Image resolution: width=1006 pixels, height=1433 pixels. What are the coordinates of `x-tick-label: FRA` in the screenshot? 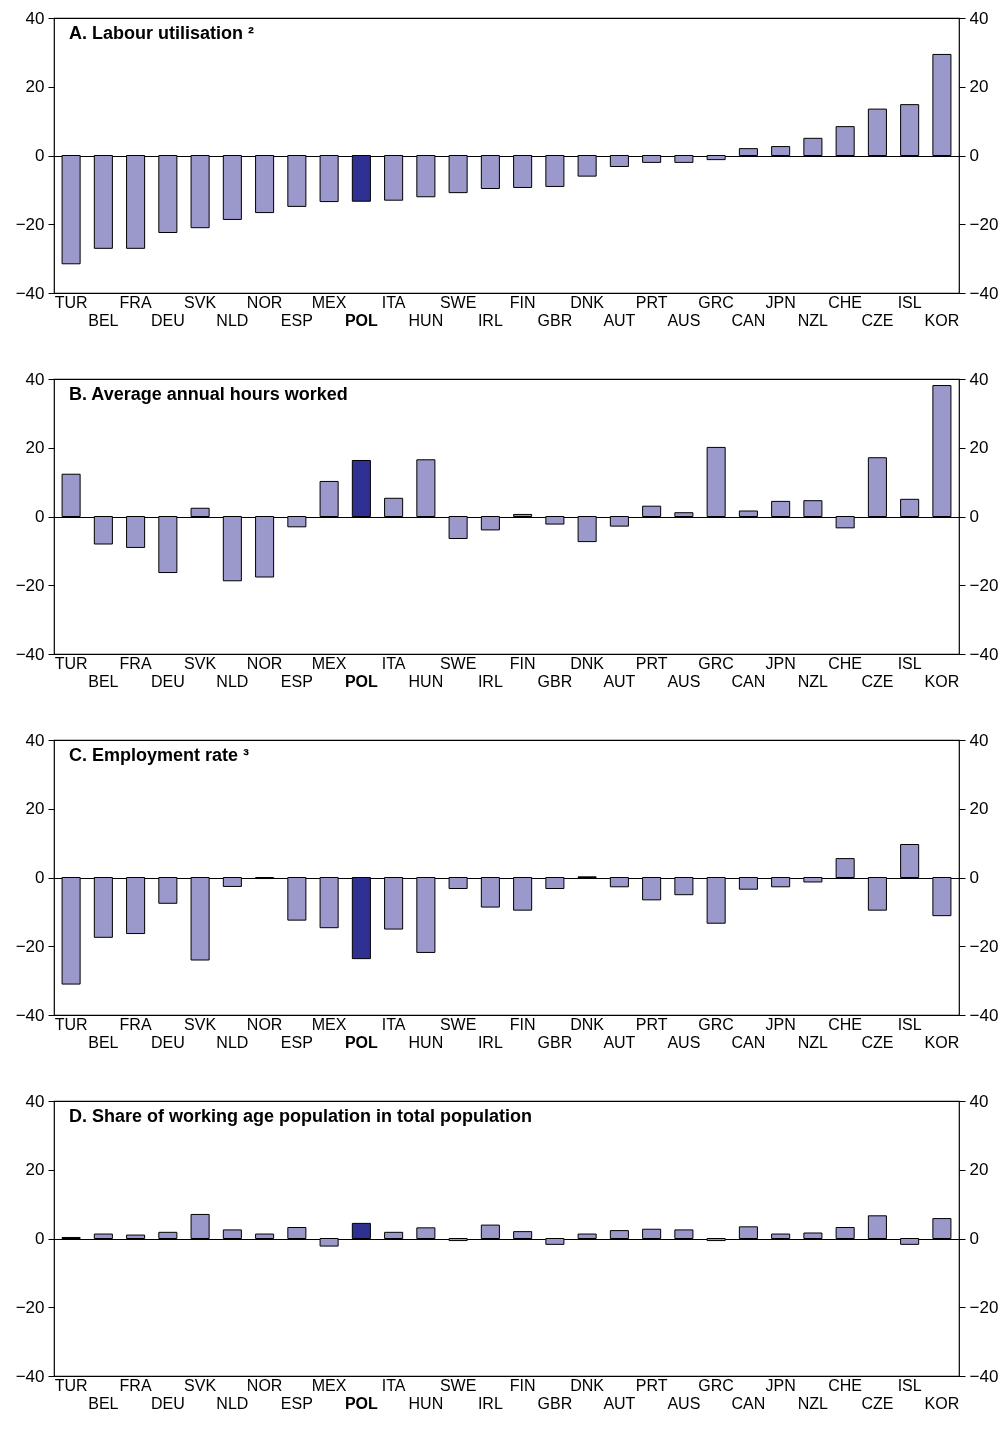 It's located at (135, 1024).